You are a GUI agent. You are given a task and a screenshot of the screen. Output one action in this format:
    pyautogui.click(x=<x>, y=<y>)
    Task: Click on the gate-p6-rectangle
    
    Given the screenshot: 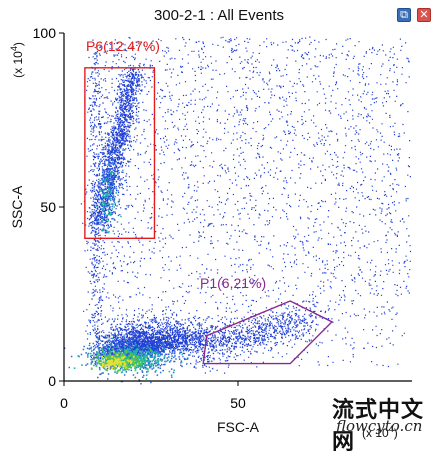 What is the action you would take?
    pyautogui.click(x=120, y=153)
    